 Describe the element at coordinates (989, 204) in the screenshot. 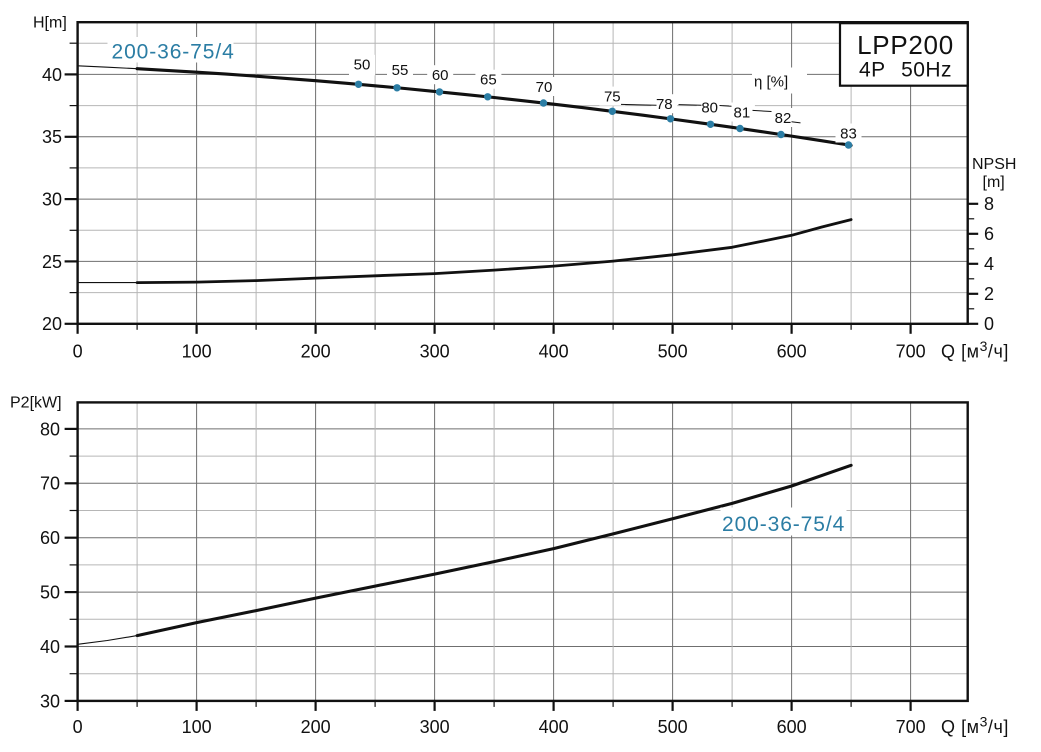

I see `svg-text: 8` at that location.